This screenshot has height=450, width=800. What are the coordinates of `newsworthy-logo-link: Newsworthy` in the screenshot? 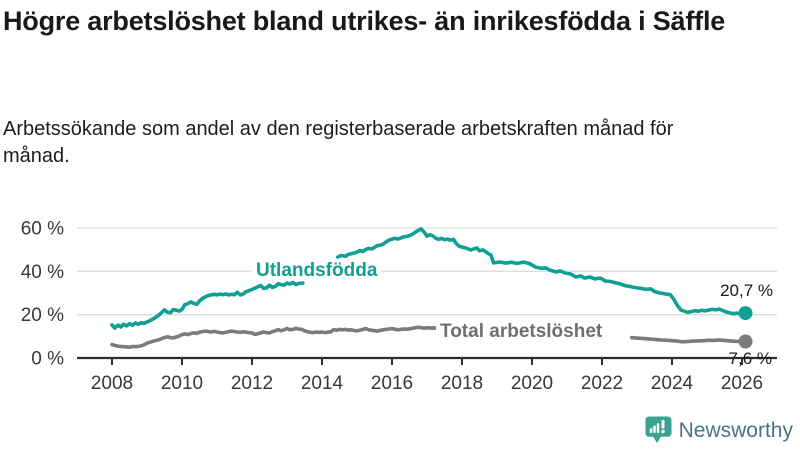 It's located at (719, 430).